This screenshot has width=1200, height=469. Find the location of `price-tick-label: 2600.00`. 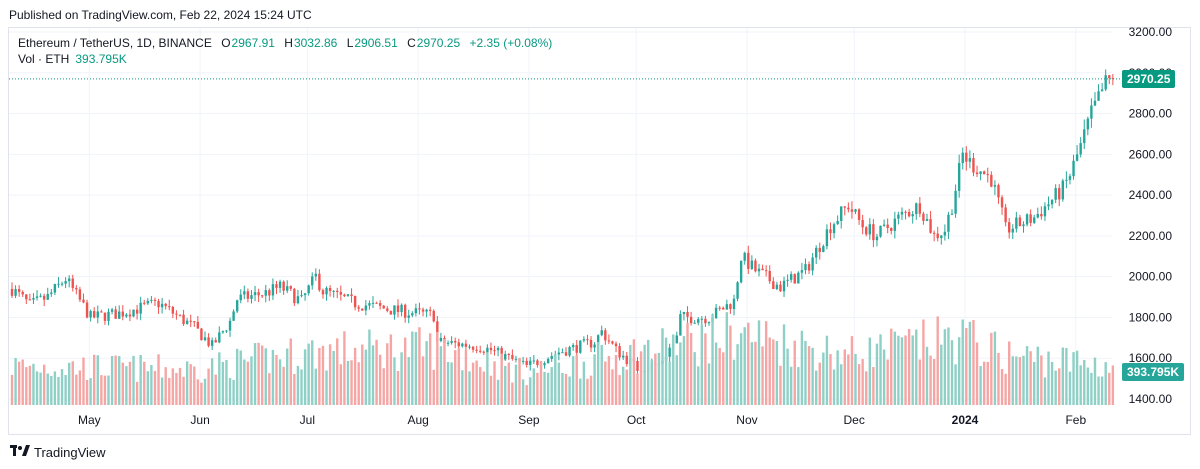

price-tick-label: 2600.00 is located at coordinates (1151, 154).